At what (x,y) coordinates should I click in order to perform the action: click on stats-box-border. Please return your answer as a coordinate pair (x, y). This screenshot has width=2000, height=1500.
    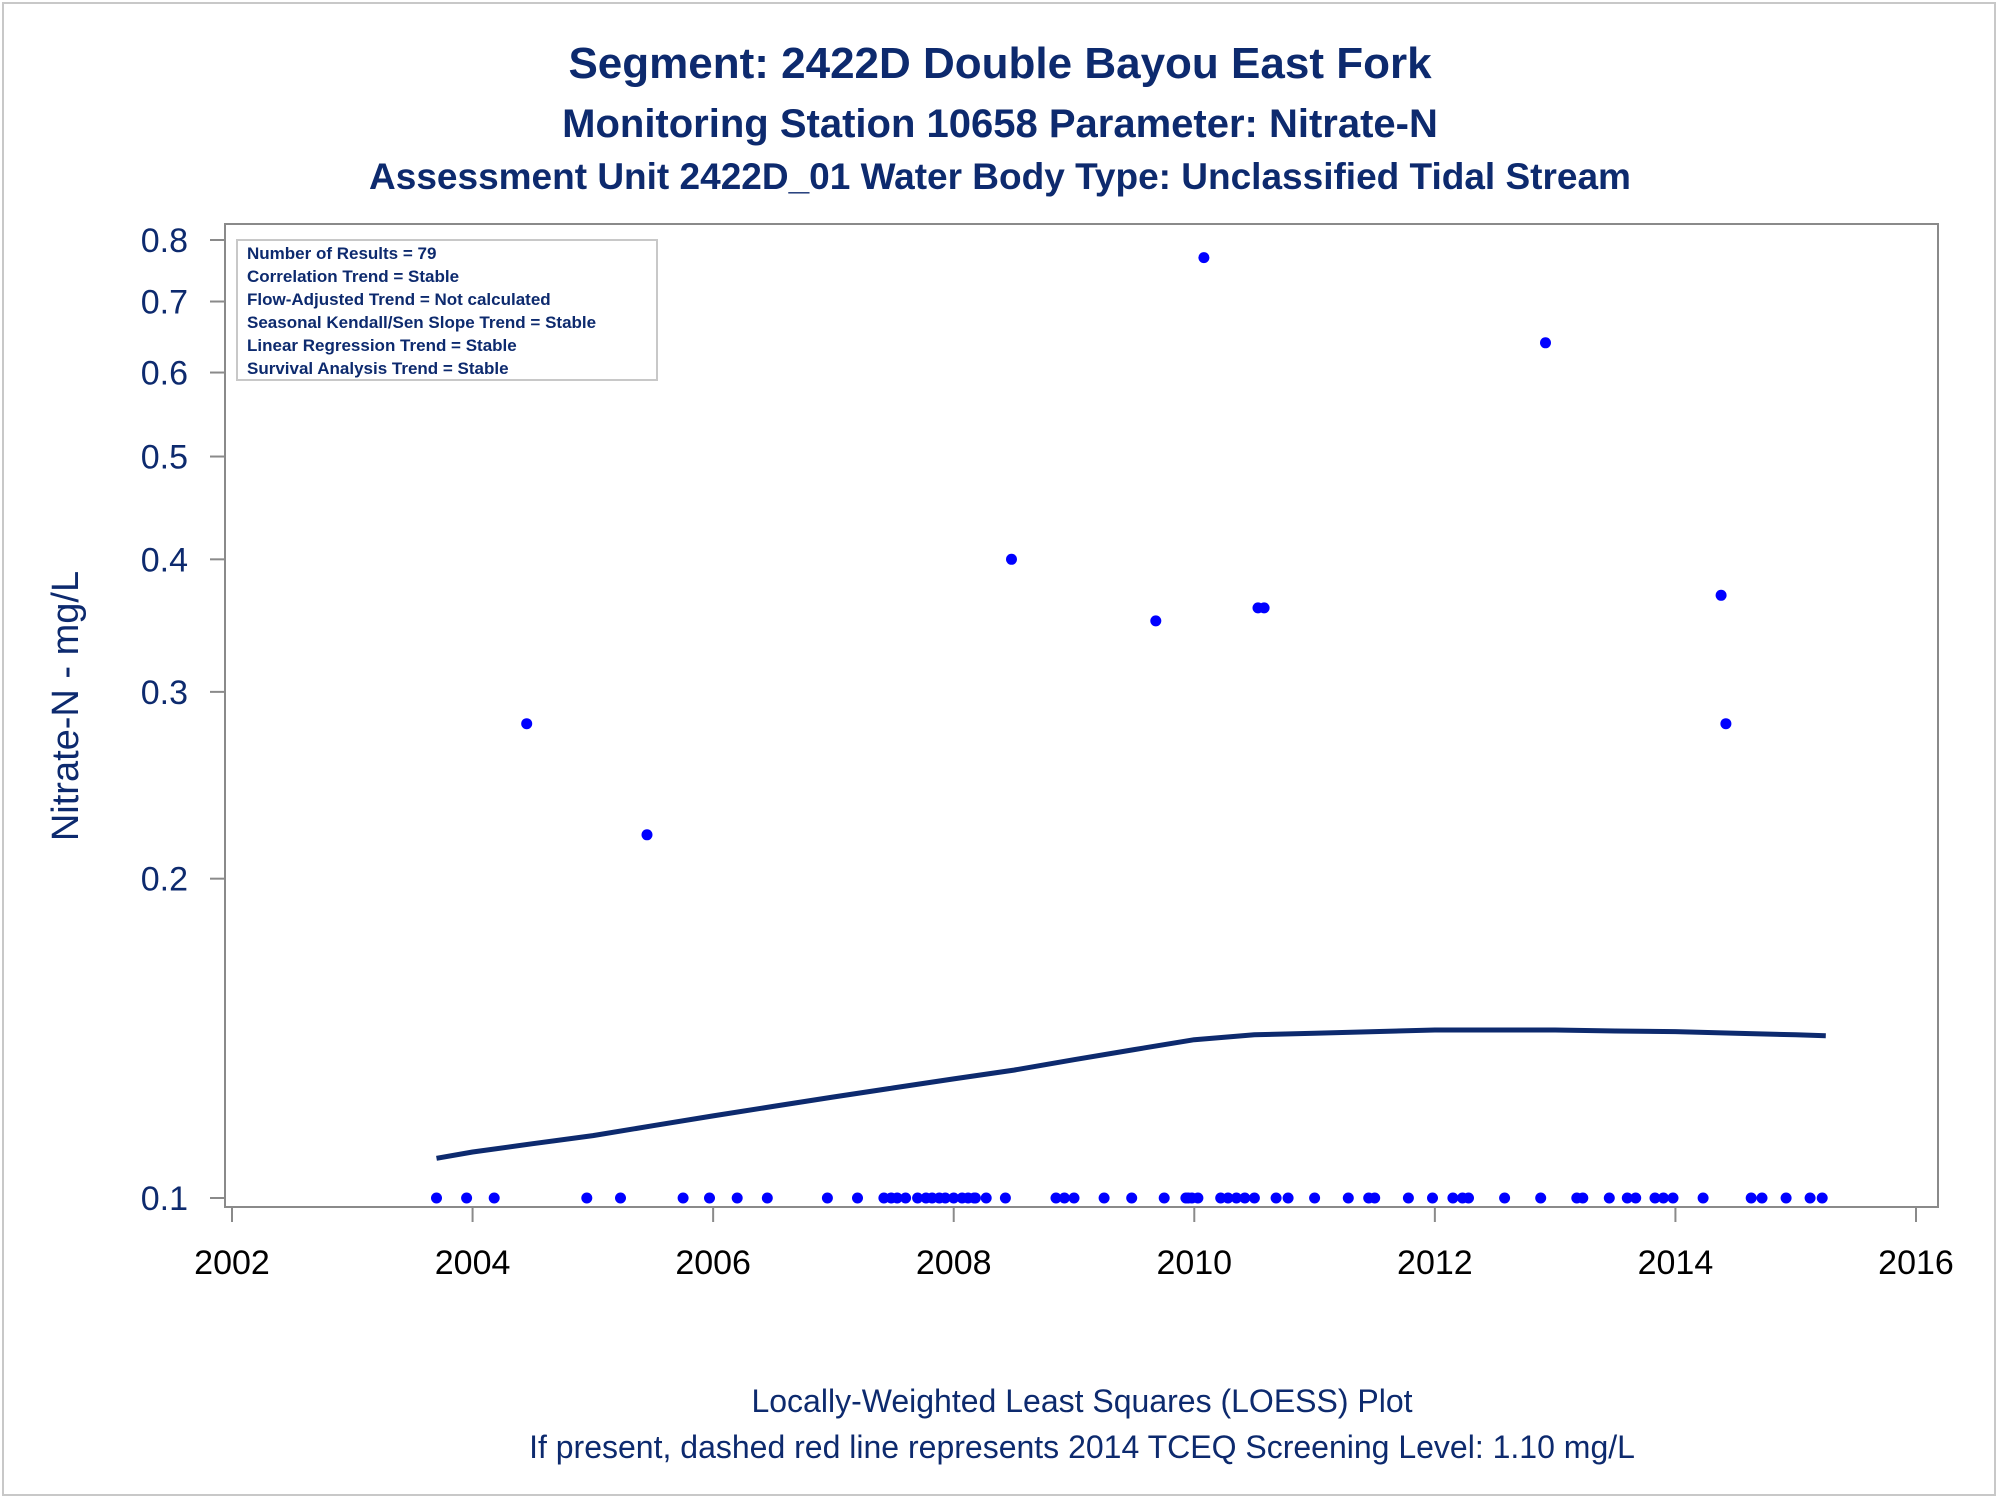
    Looking at the image, I should click on (447, 310).